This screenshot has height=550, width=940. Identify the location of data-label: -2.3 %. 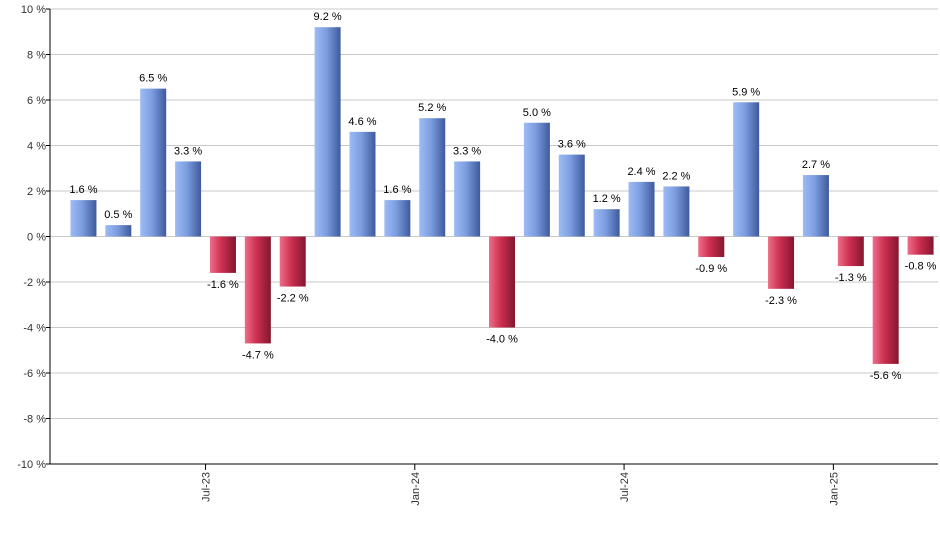
(781, 301).